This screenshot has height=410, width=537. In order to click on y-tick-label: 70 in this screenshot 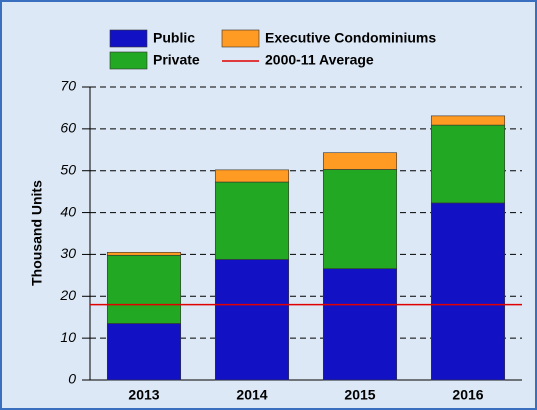, I will do `click(68, 86)`.